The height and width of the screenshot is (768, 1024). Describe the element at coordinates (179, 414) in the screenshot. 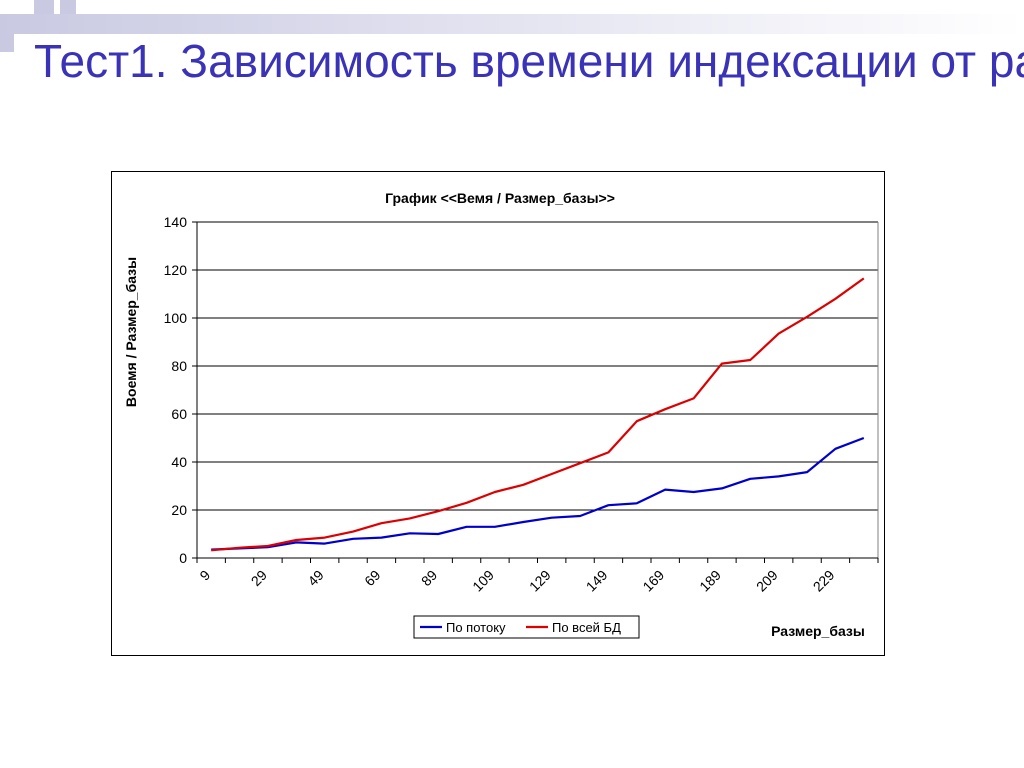

I see `y-tick-label: 60` at that location.